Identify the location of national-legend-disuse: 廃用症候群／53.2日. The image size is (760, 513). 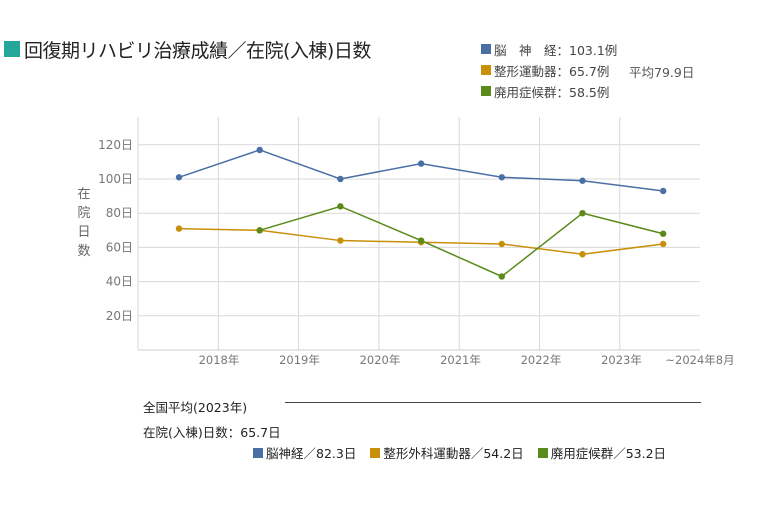
(602, 452).